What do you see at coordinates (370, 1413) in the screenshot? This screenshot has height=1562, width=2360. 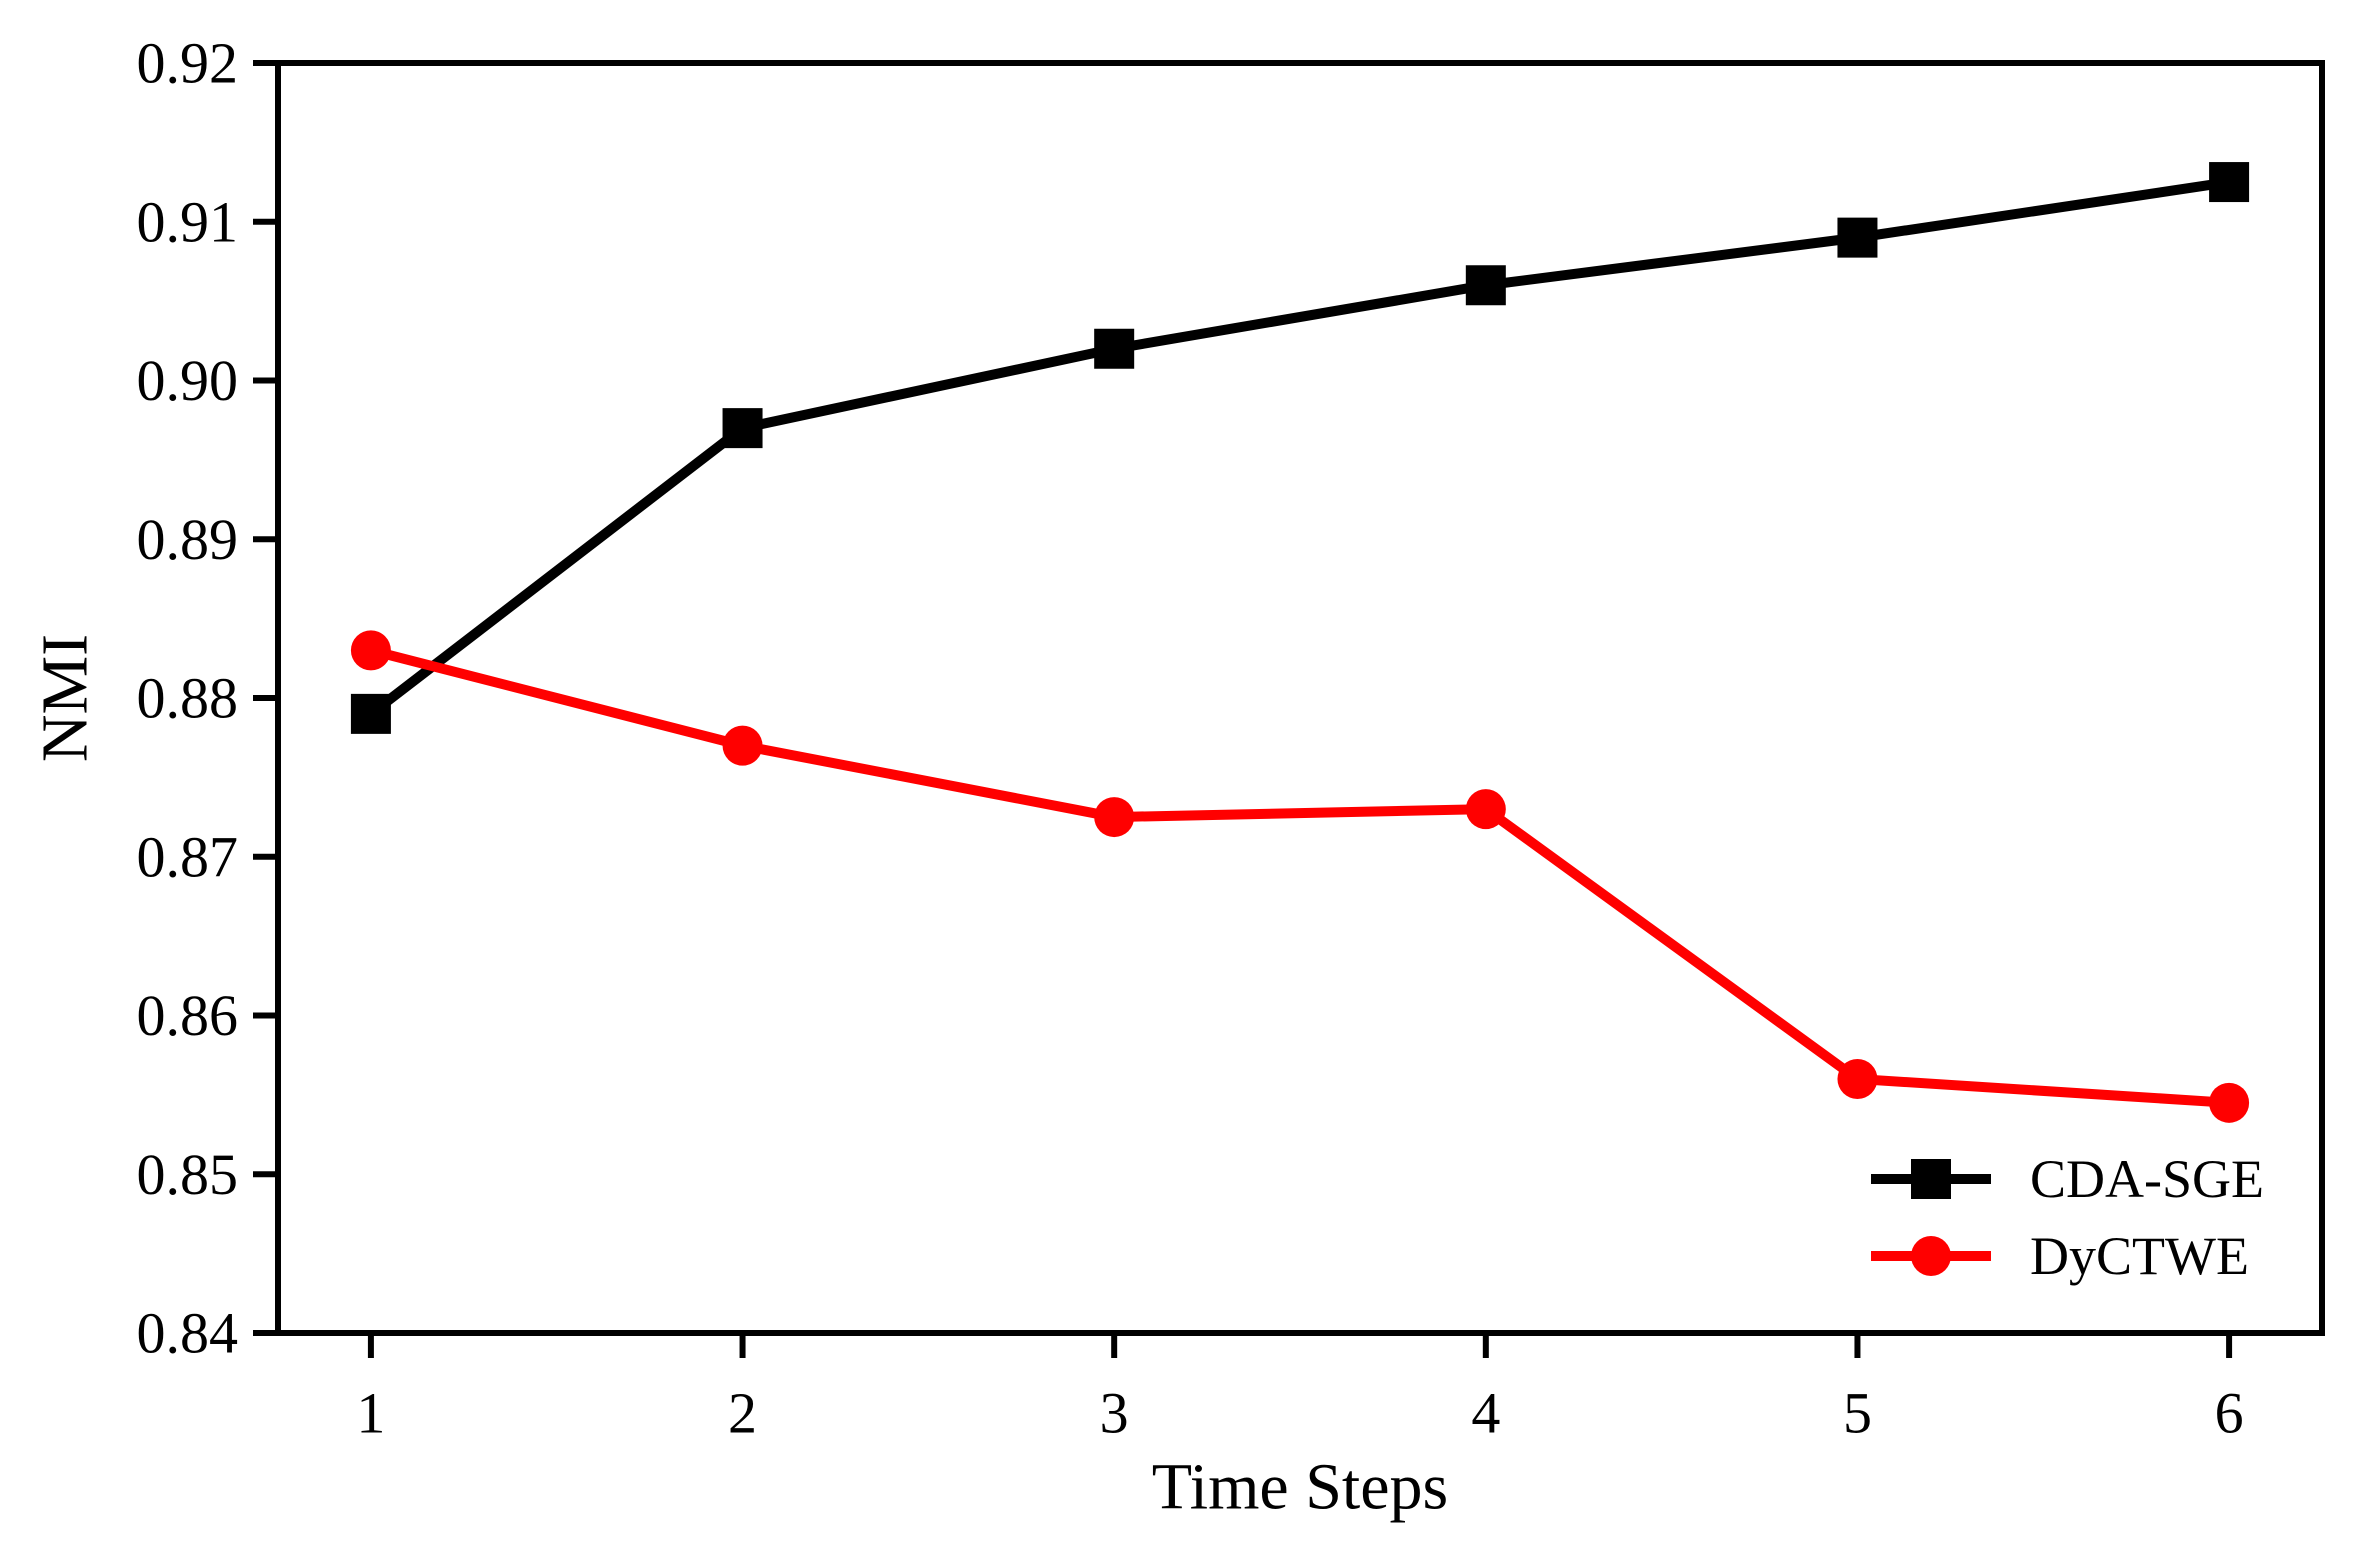 I see `x-tick-label: 1` at bounding box center [370, 1413].